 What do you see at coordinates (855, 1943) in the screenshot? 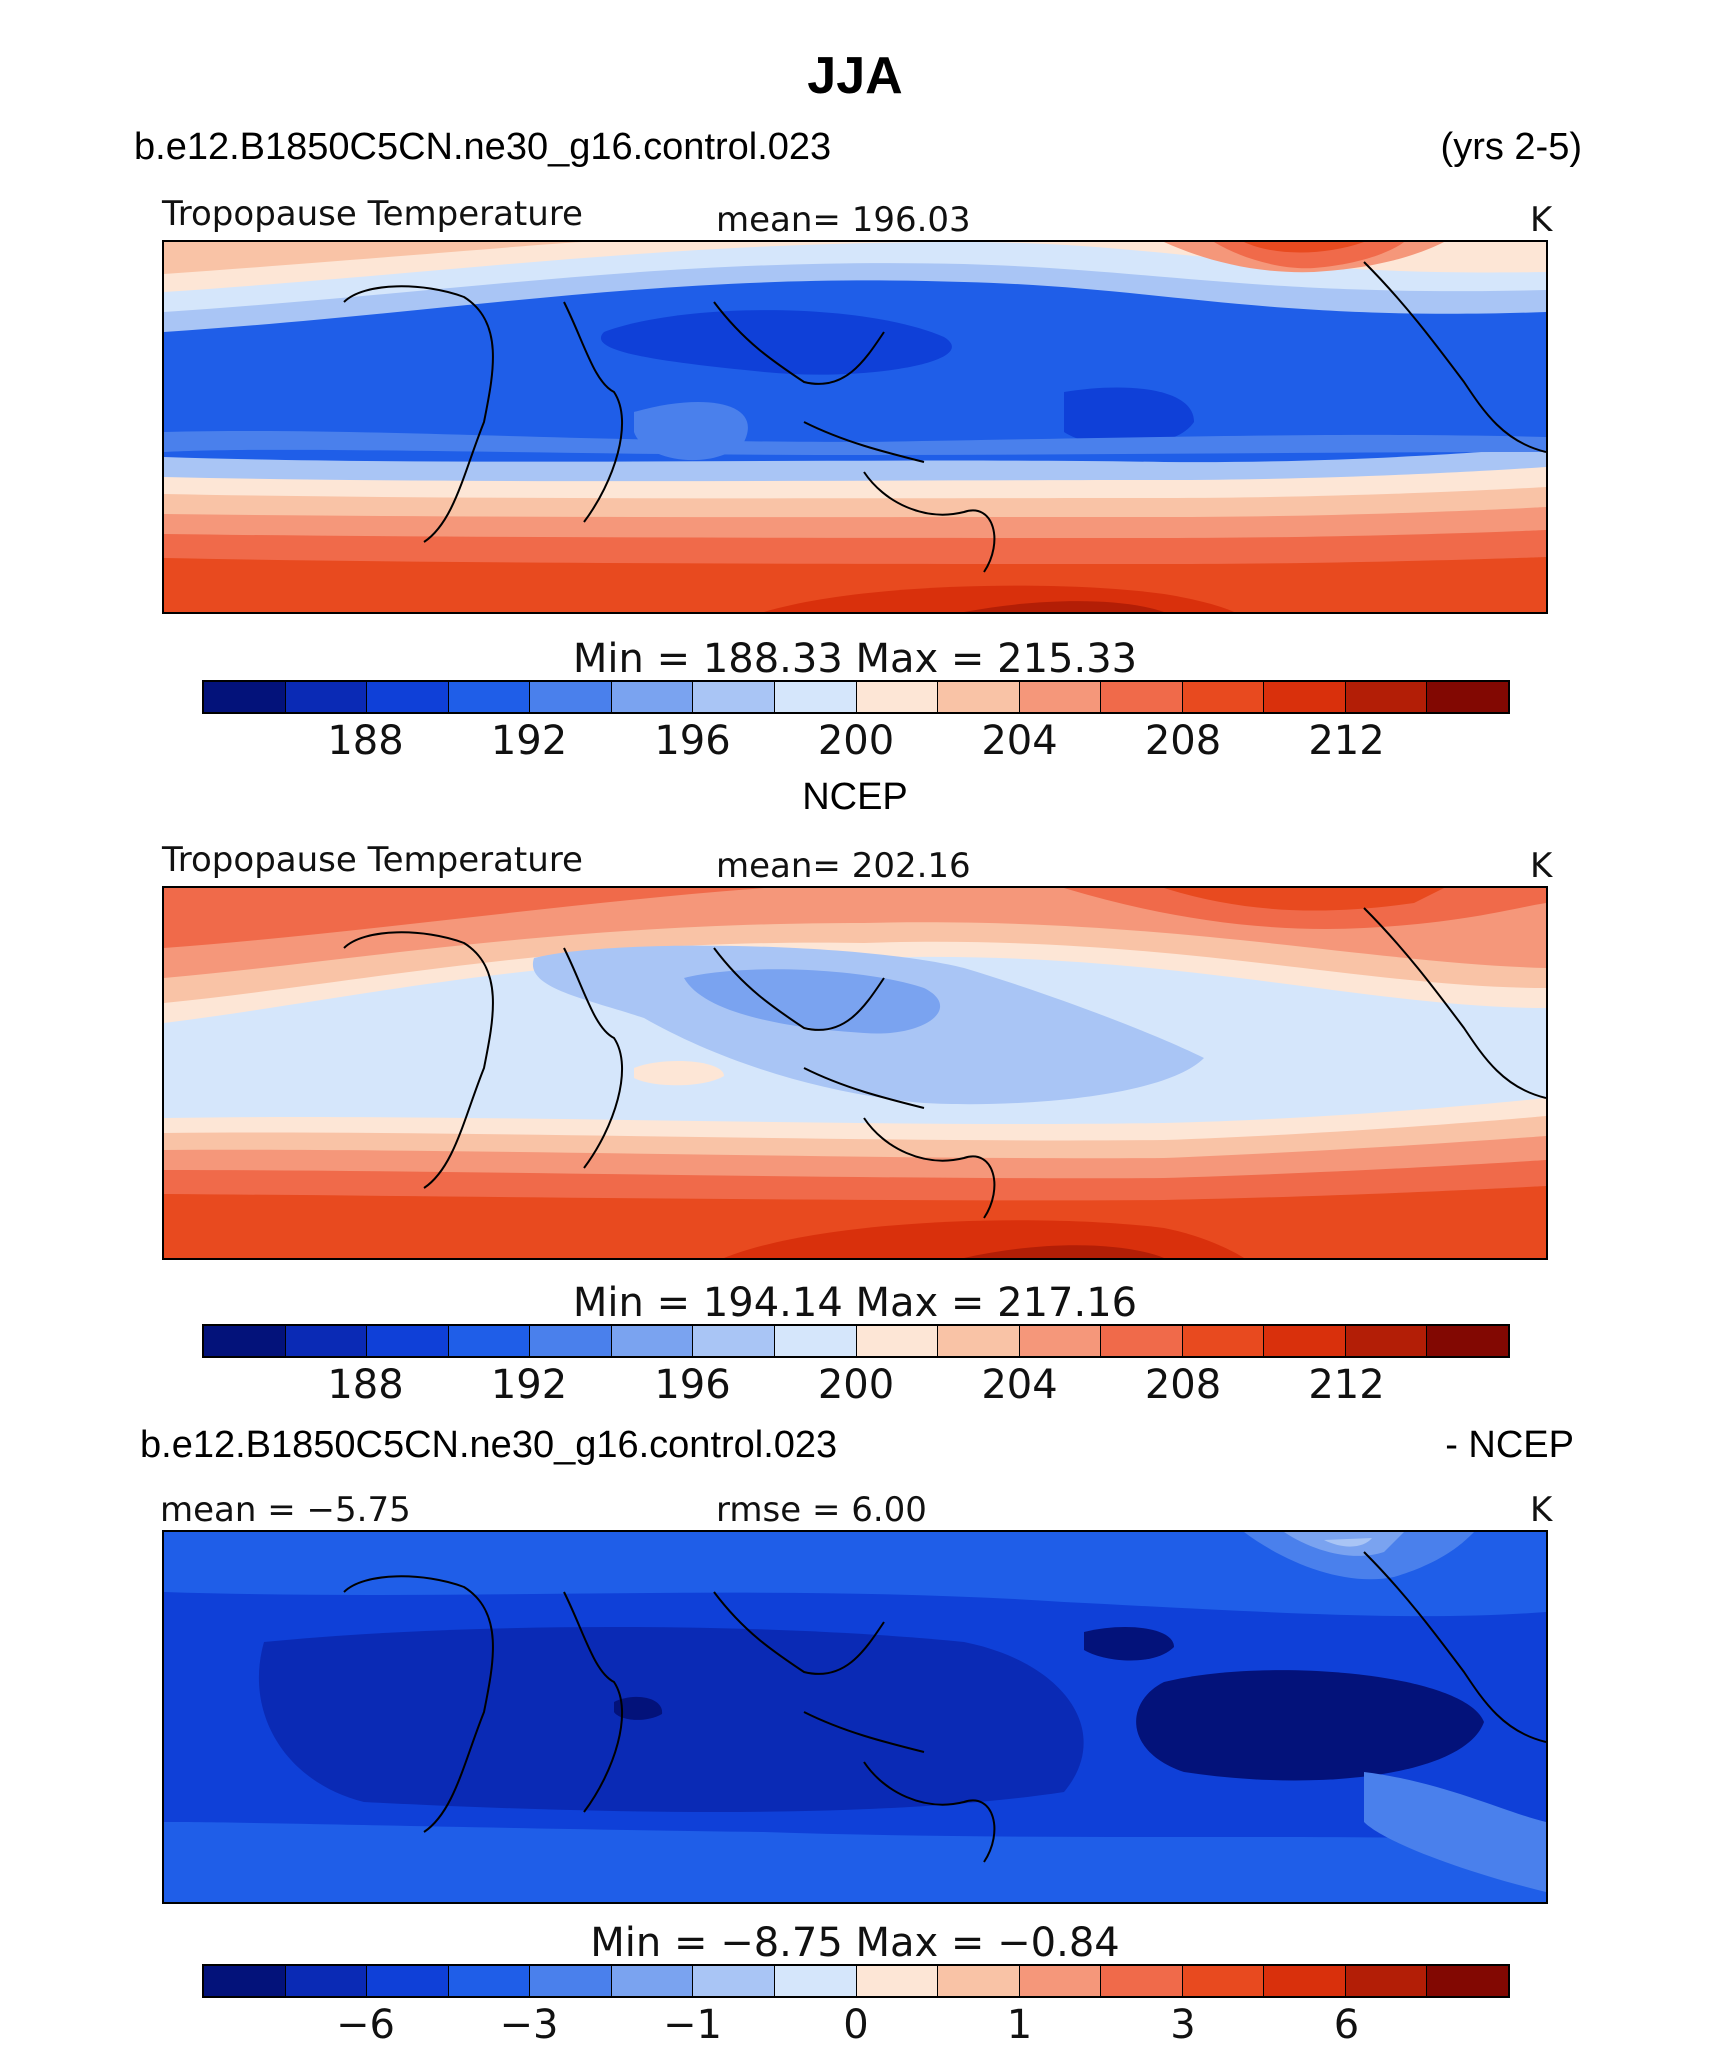
I see `panel3-minmax: Min = −8.75 Max = −0.84` at bounding box center [855, 1943].